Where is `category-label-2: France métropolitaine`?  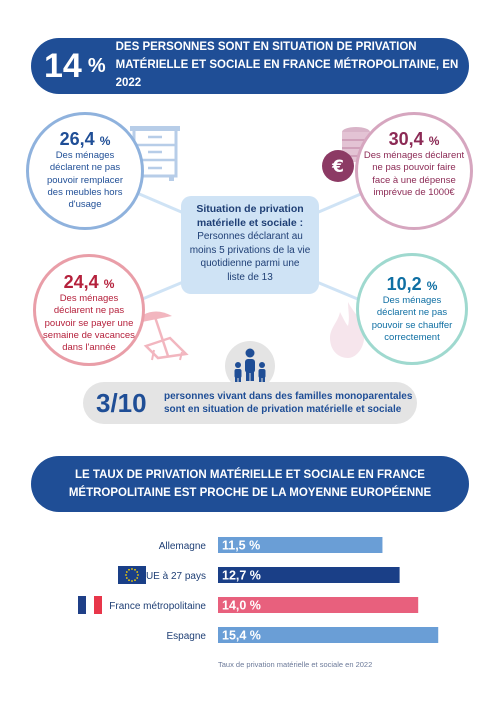 category-label-2: France métropolitaine is located at coordinates (157, 606).